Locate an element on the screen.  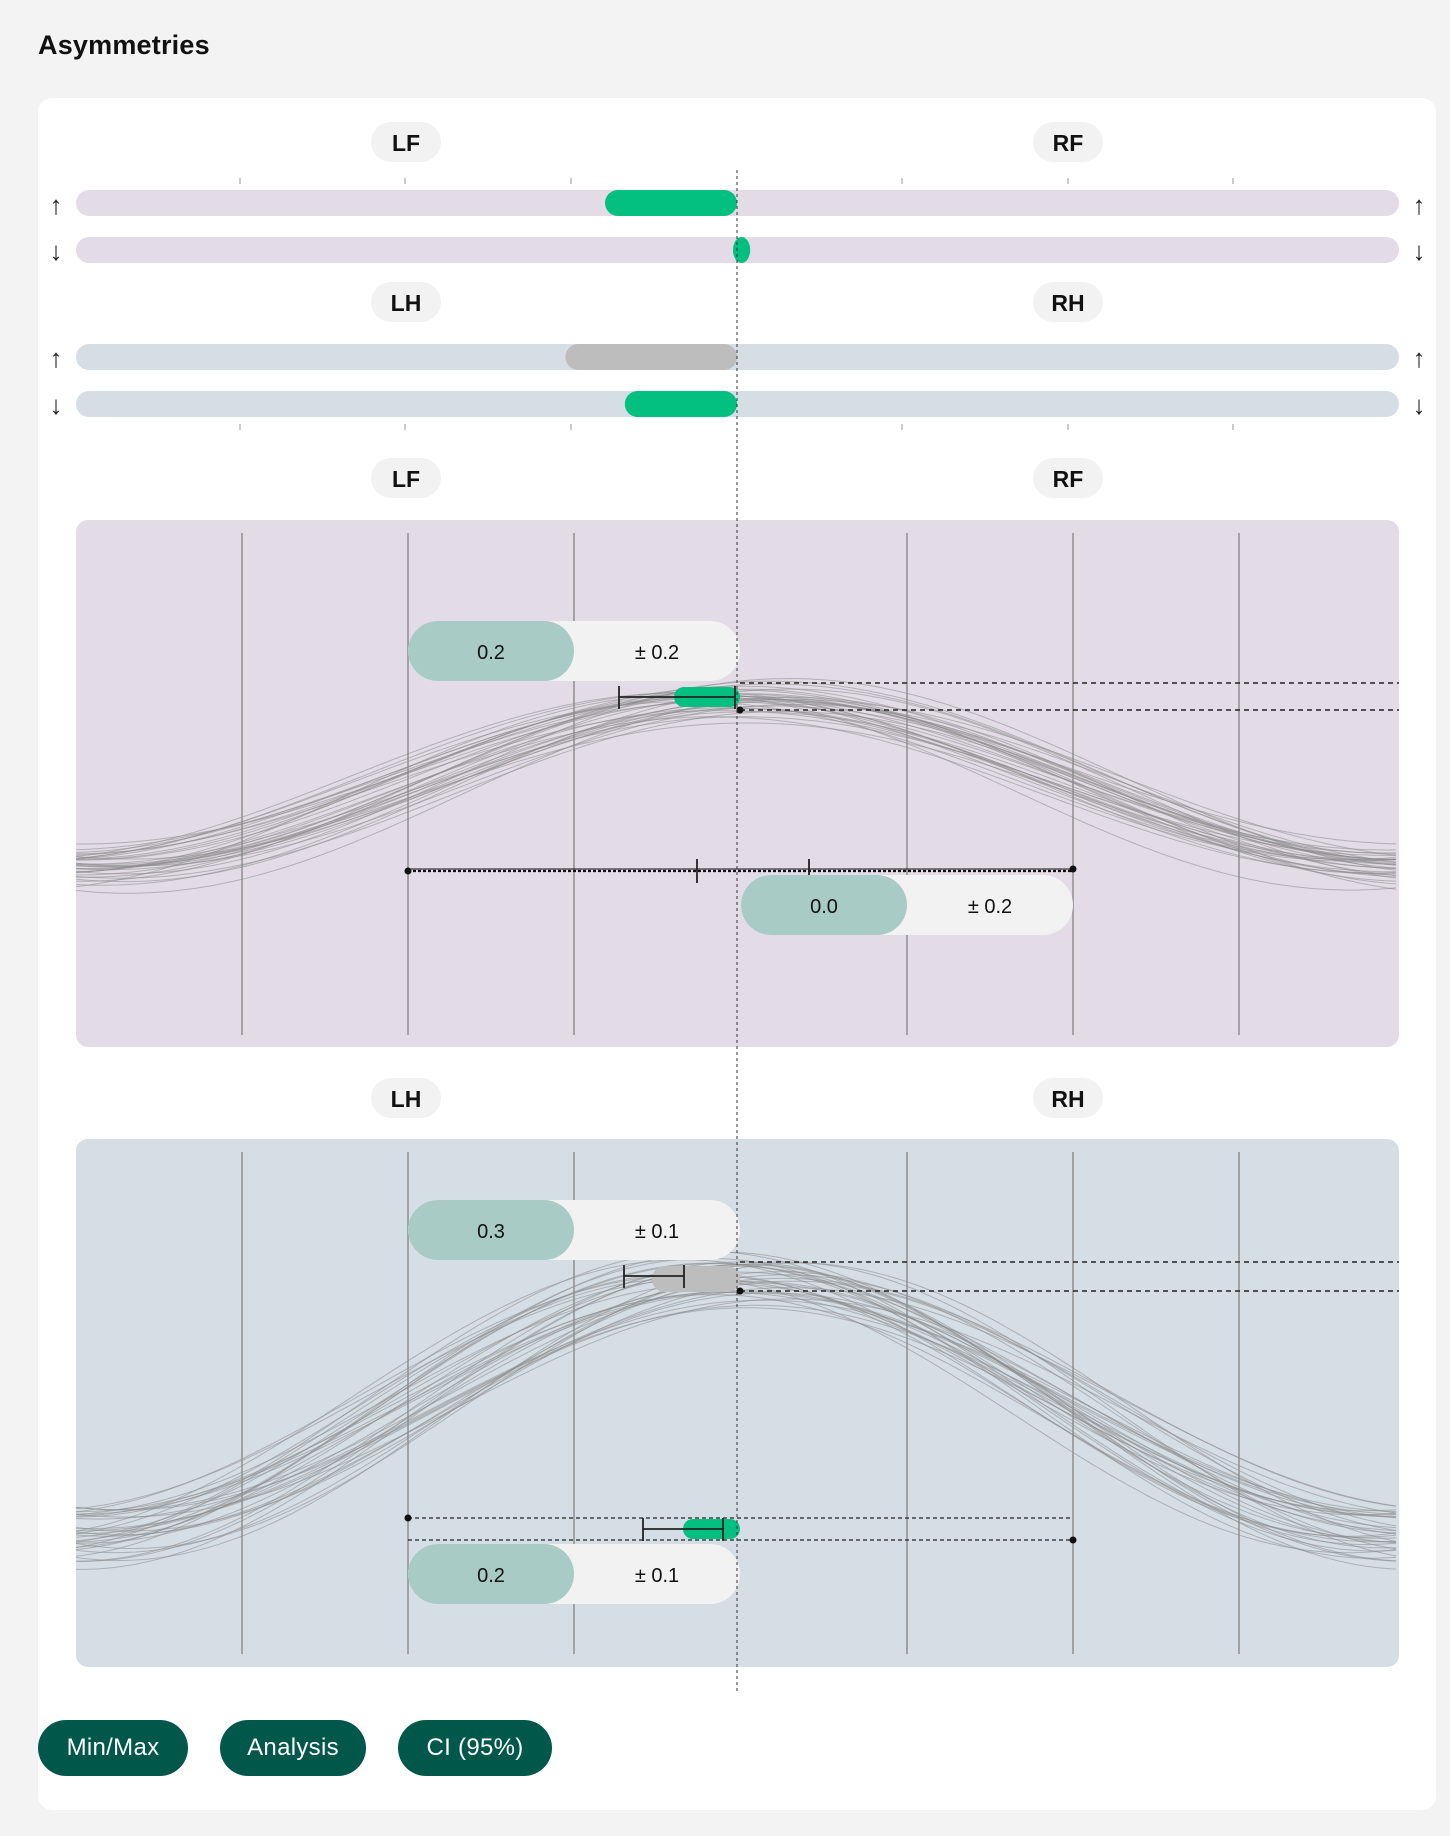
front-min-value-bg is located at coordinates (824, 905).